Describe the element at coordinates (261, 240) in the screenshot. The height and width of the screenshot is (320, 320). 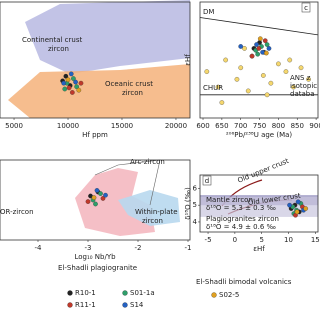
I see `x-tick-label: 5` at that location.